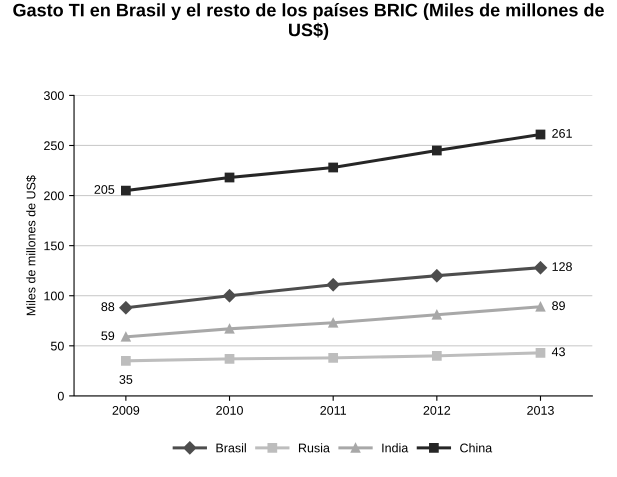  What do you see at coordinates (61, 396) in the screenshot?
I see `y-tick-label: 0` at bounding box center [61, 396].